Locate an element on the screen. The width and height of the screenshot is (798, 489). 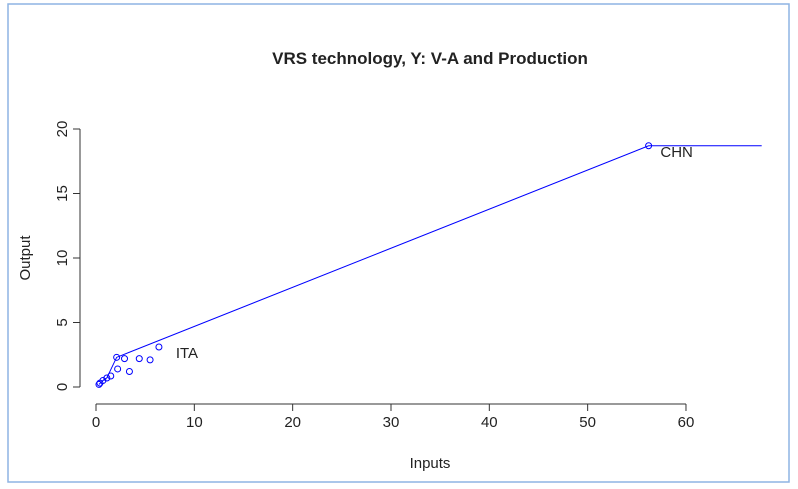
x-tick-label: 0 is located at coordinates (96, 422).